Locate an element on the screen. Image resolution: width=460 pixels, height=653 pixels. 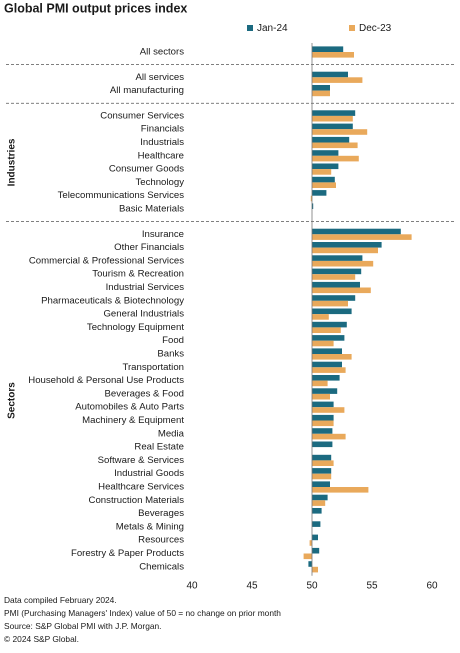
x-tick-label: 40 is located at coordinates (192, 585).